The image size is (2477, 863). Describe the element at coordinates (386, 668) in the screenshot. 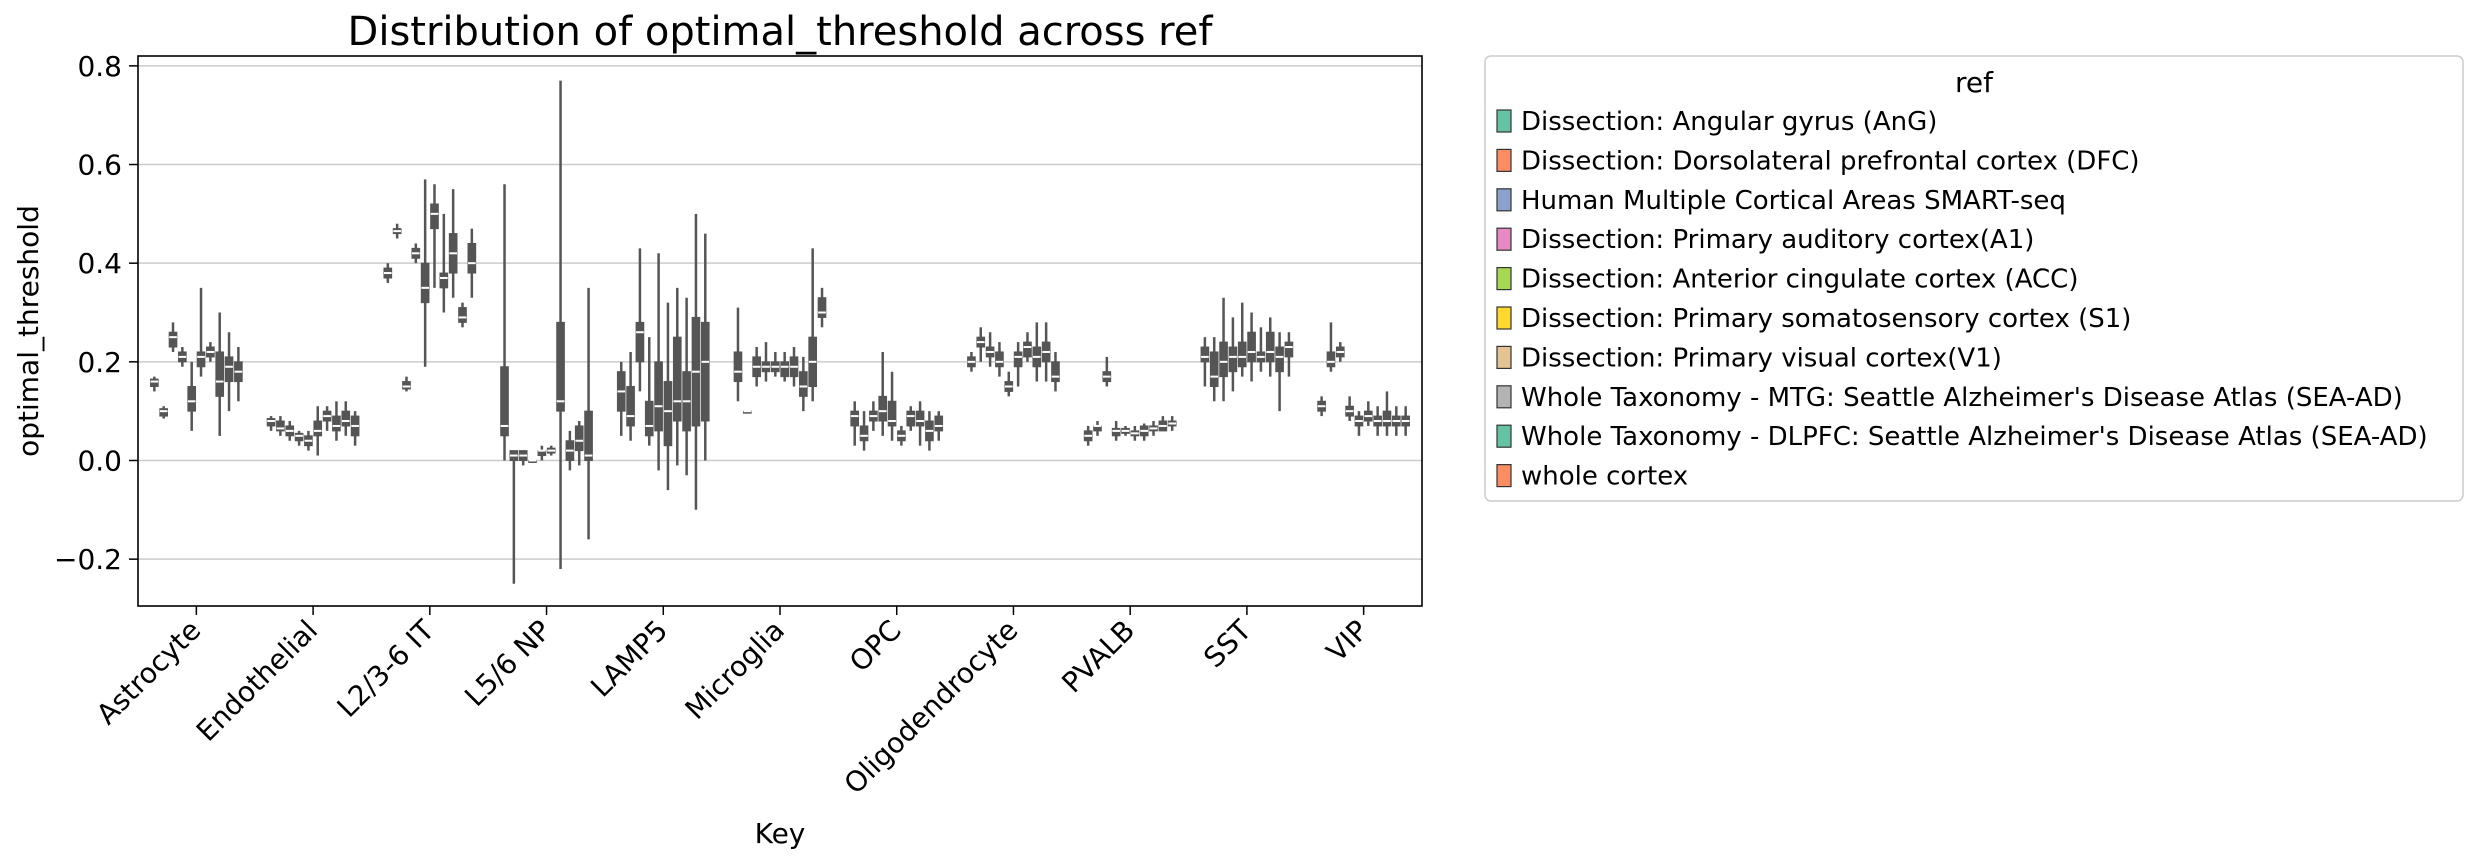

I see `x-tick-label: L2/3-6 IT` at that location.